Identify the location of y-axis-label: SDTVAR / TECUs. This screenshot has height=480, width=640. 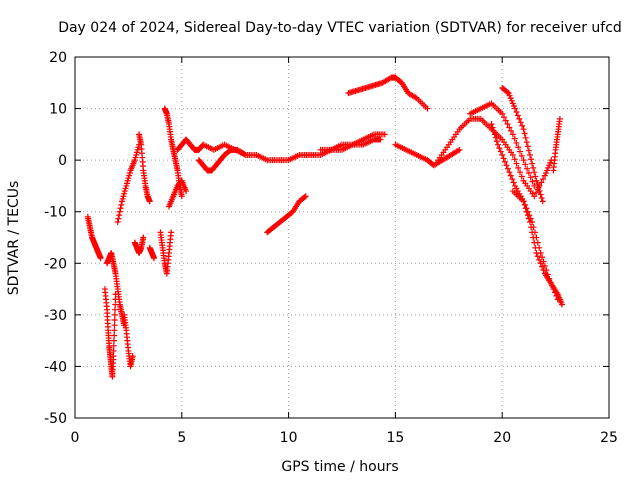
(14, 238).